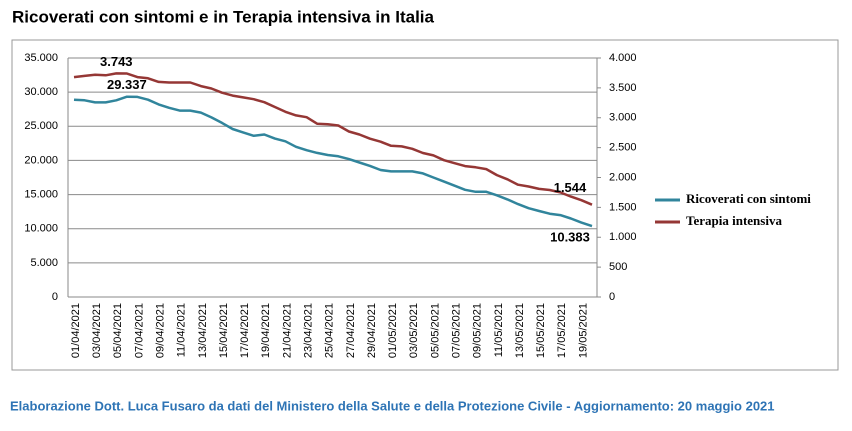  What do you see at coordinates (520, 330) in the screenshot?
I see `x-tick-label: 13/05/2021` at bounding box center [520, 330].